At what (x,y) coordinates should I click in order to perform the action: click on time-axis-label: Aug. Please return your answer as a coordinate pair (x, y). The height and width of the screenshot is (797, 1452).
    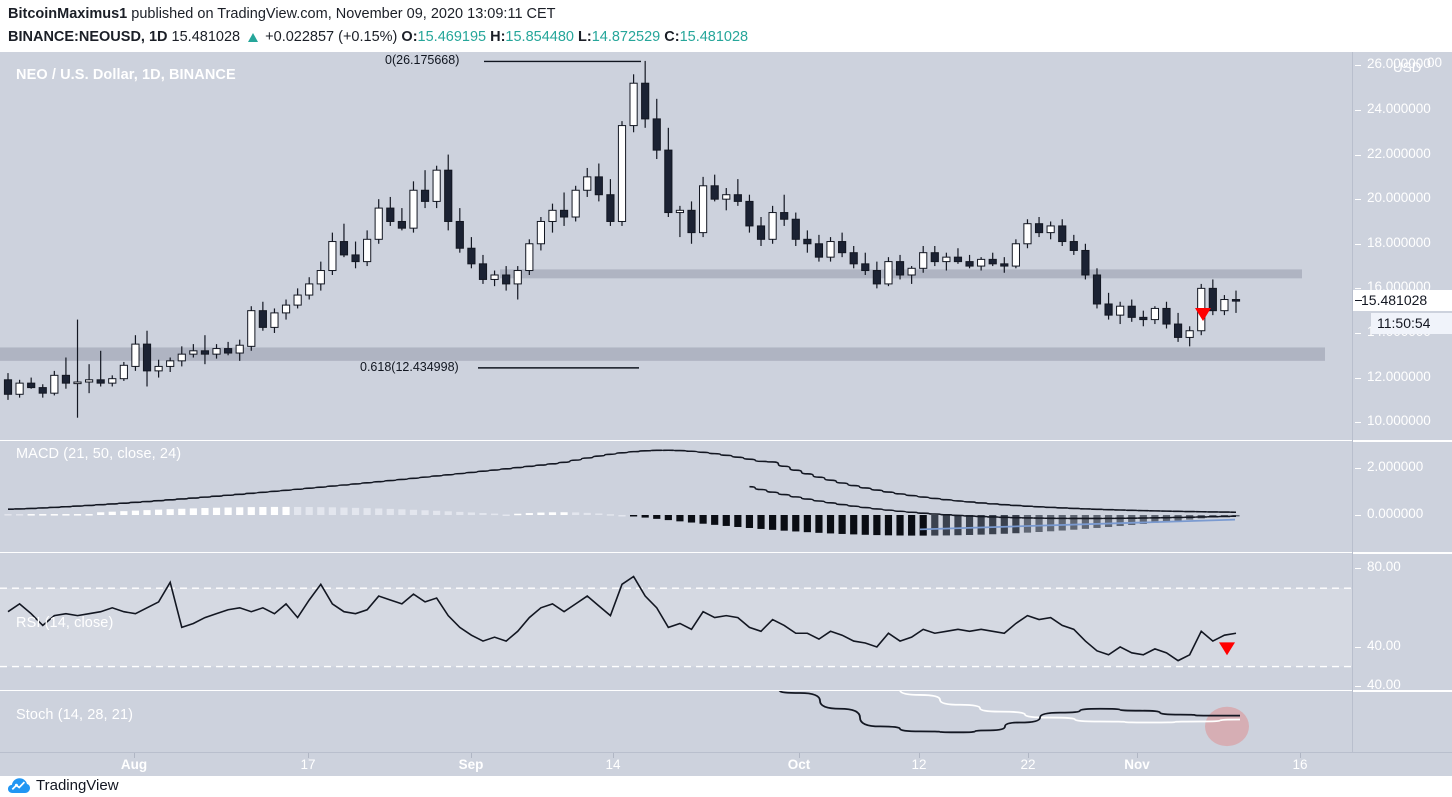
    Looking at the image, I should click on (134, 764).